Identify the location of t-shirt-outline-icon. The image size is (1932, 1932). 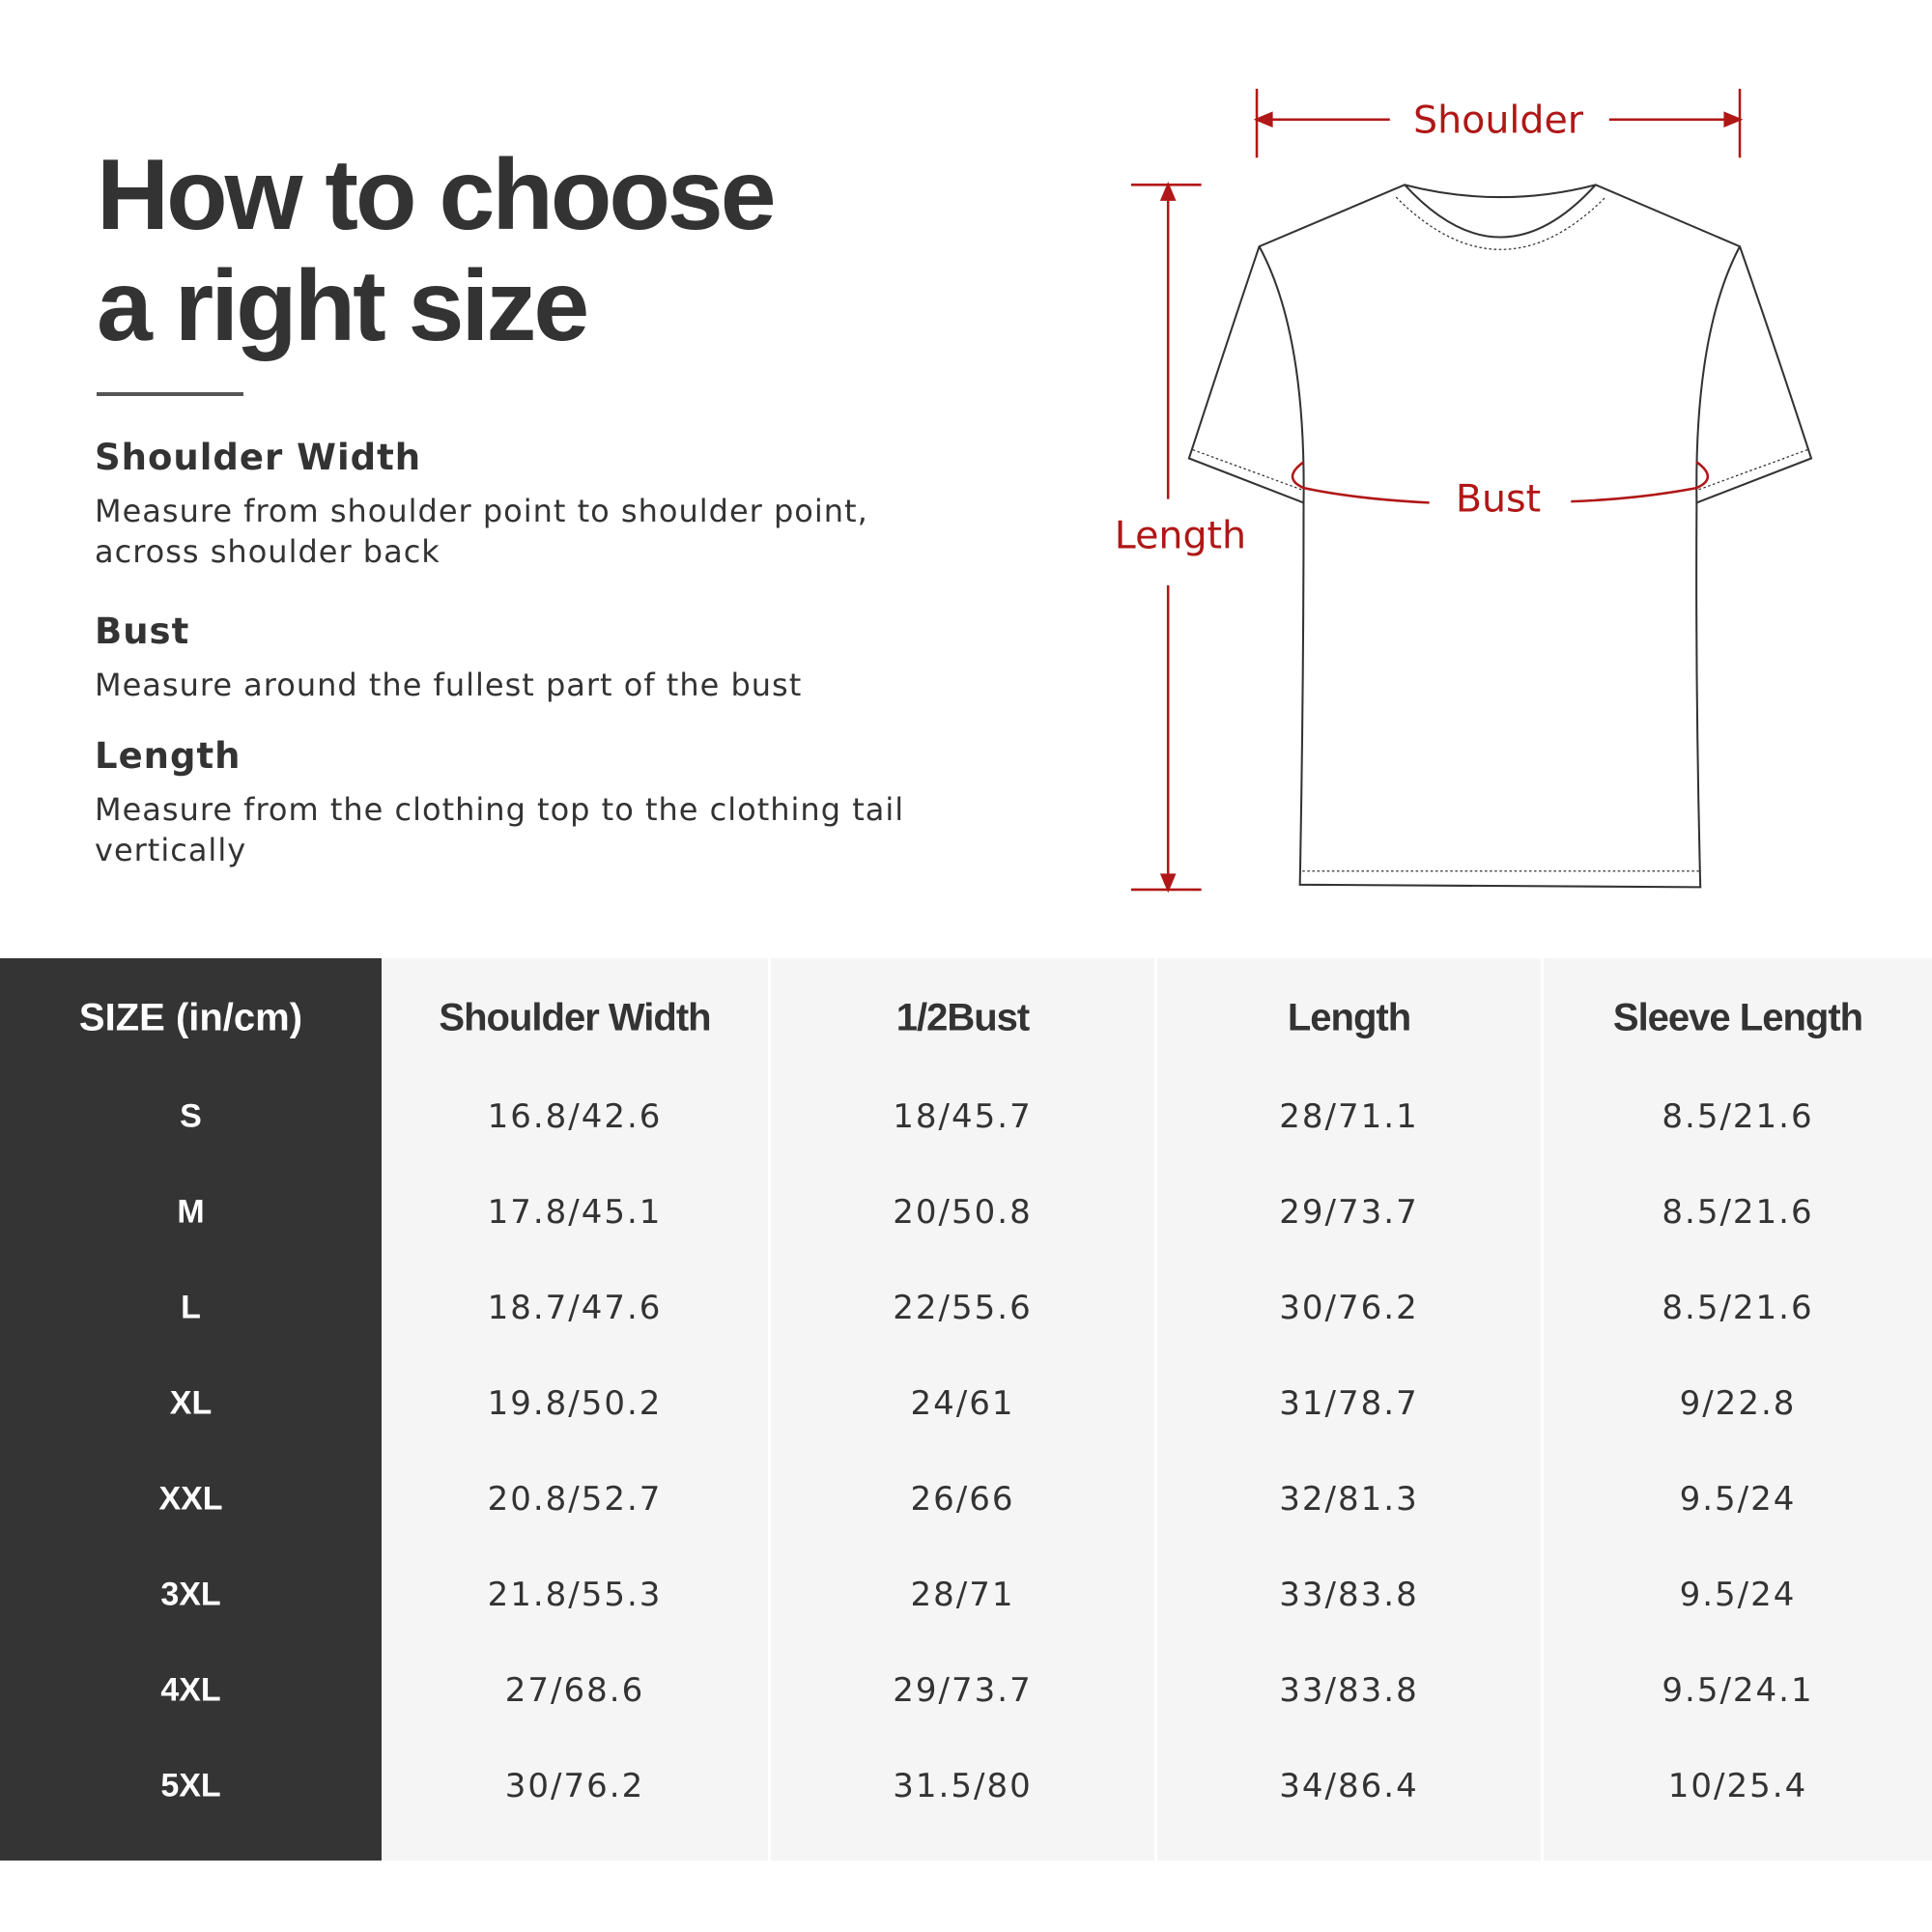
(1500, 536).